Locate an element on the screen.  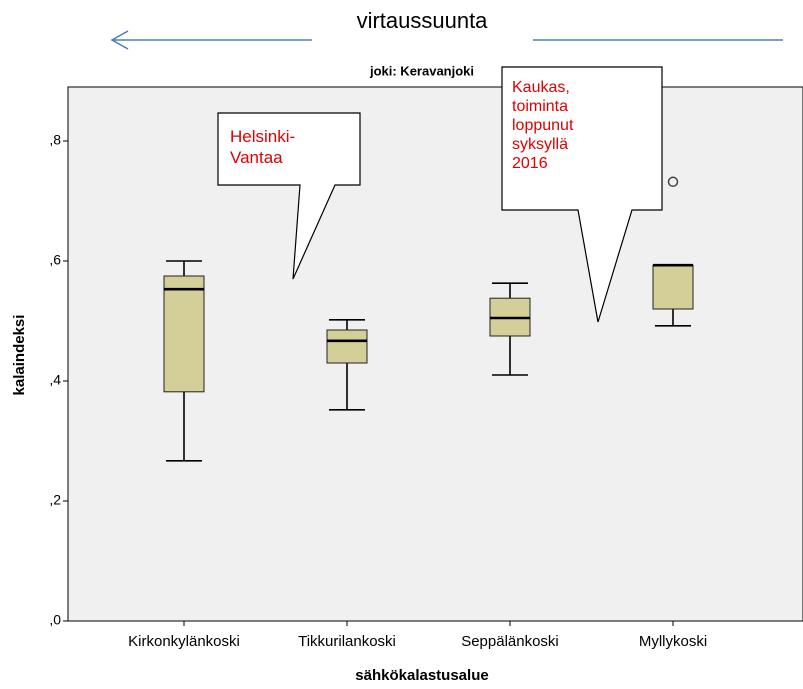
callout: Kaukas, toiminta loppunut syksyllä 2016 is located at coordinates (582, 194).